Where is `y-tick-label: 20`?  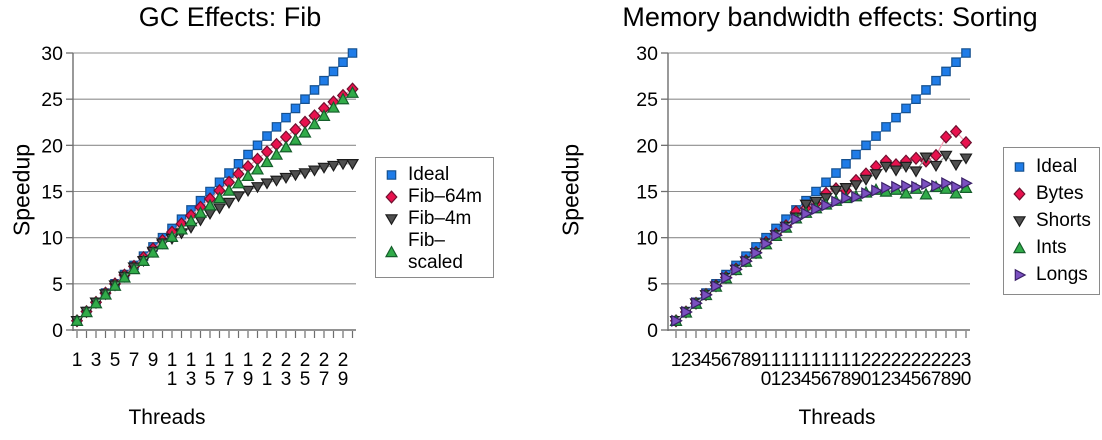
y-tick-label: 20 is located at coordinates (52, 146).